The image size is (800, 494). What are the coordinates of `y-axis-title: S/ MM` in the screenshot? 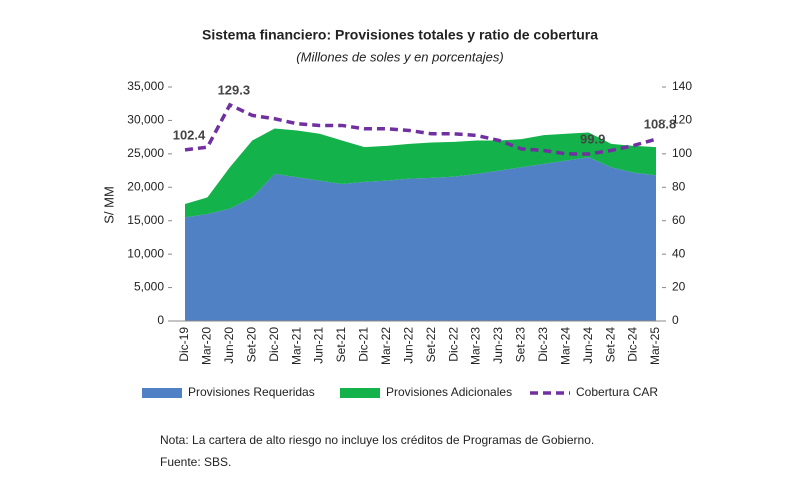 It's located at (108, 205).